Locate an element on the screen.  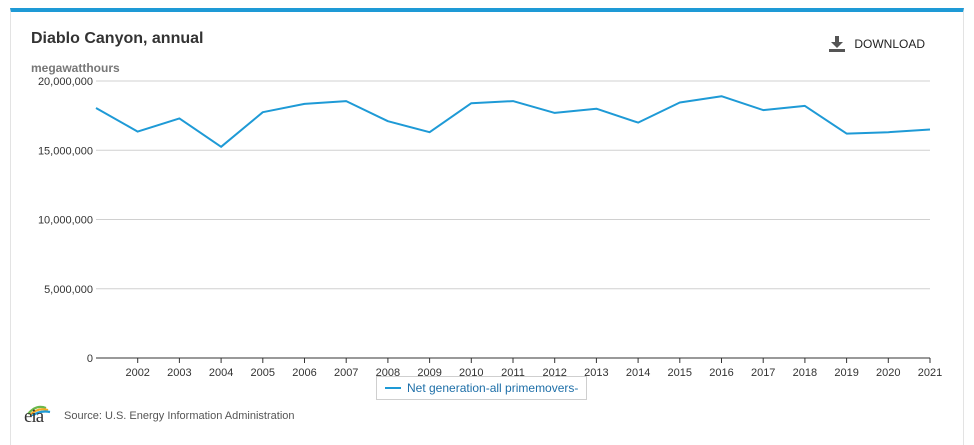
x-tick-label: 2021 is located at coordinates (930, 373).